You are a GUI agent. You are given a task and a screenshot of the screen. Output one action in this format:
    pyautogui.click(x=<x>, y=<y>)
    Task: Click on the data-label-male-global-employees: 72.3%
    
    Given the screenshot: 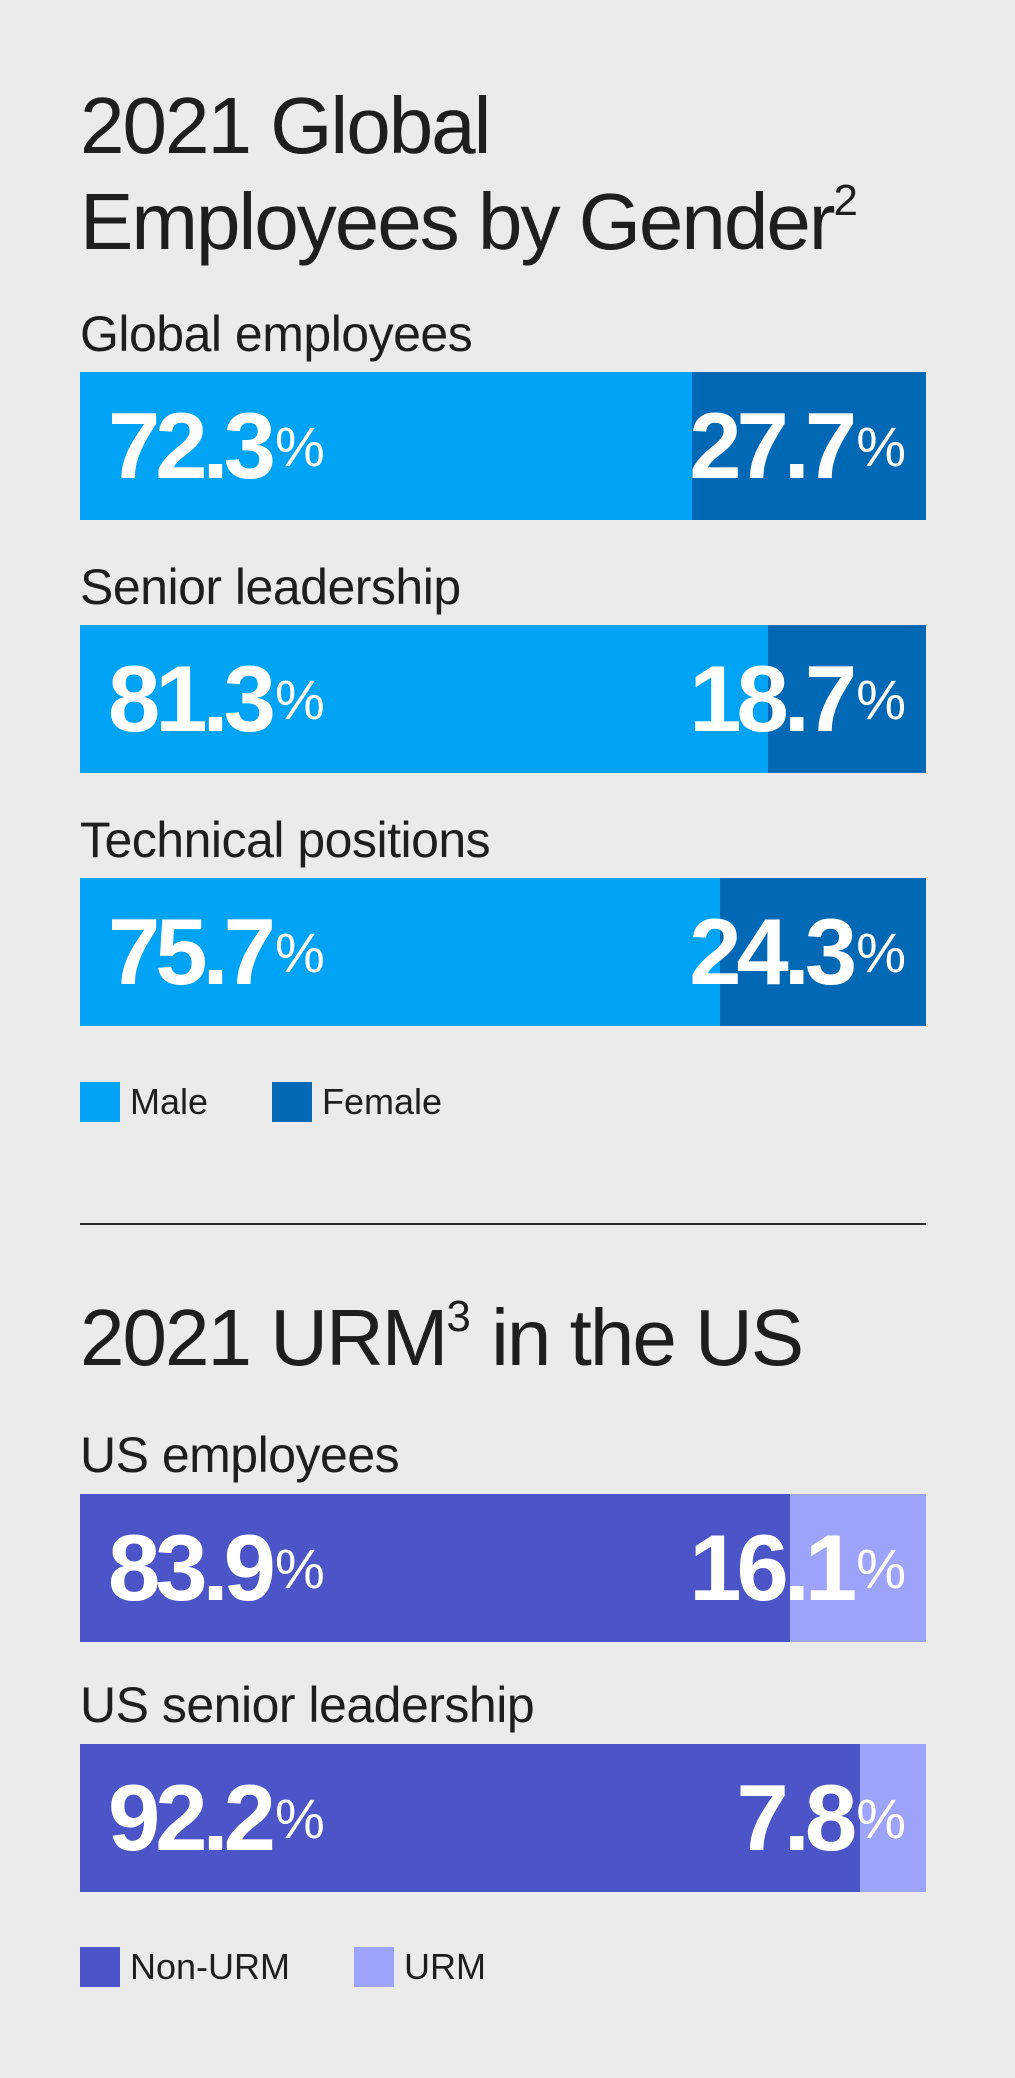 What is the action you would take?
    pyautogui.click(x=216, y=446)
    